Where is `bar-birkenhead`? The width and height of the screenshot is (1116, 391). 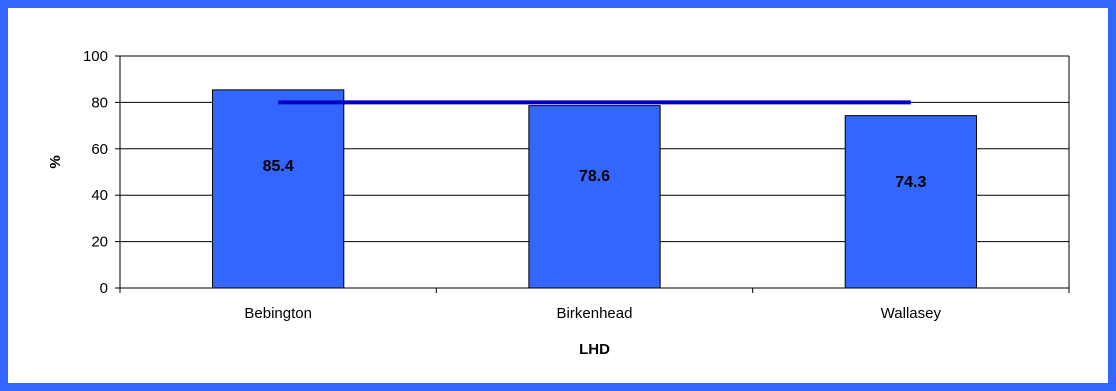 bar-birkenhead is located at coordinates (594, 197).